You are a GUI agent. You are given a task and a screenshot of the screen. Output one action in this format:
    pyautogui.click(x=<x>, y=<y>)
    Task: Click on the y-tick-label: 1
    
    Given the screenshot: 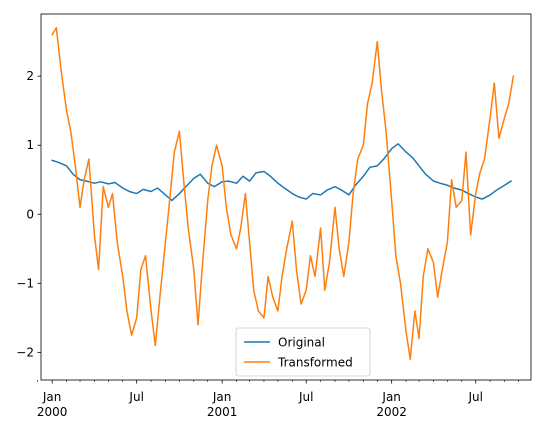 What is the action you would take?
    pyautogui.click(x=30, y=145)
    